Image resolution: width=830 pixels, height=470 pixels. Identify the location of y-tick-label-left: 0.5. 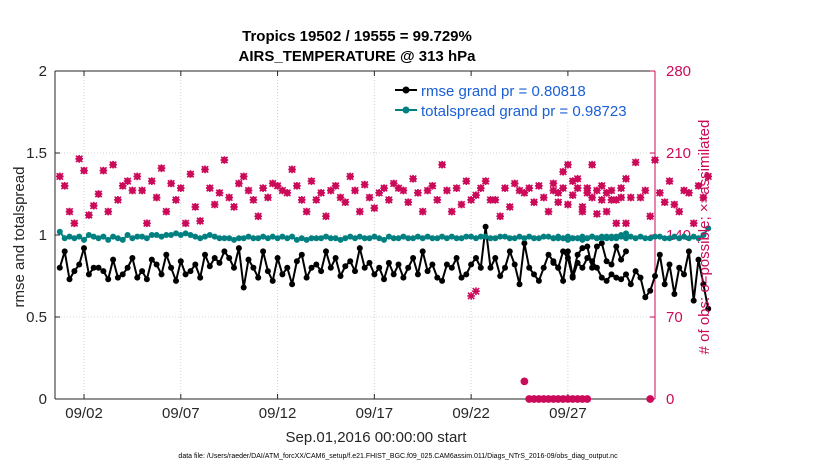
(36, 317).